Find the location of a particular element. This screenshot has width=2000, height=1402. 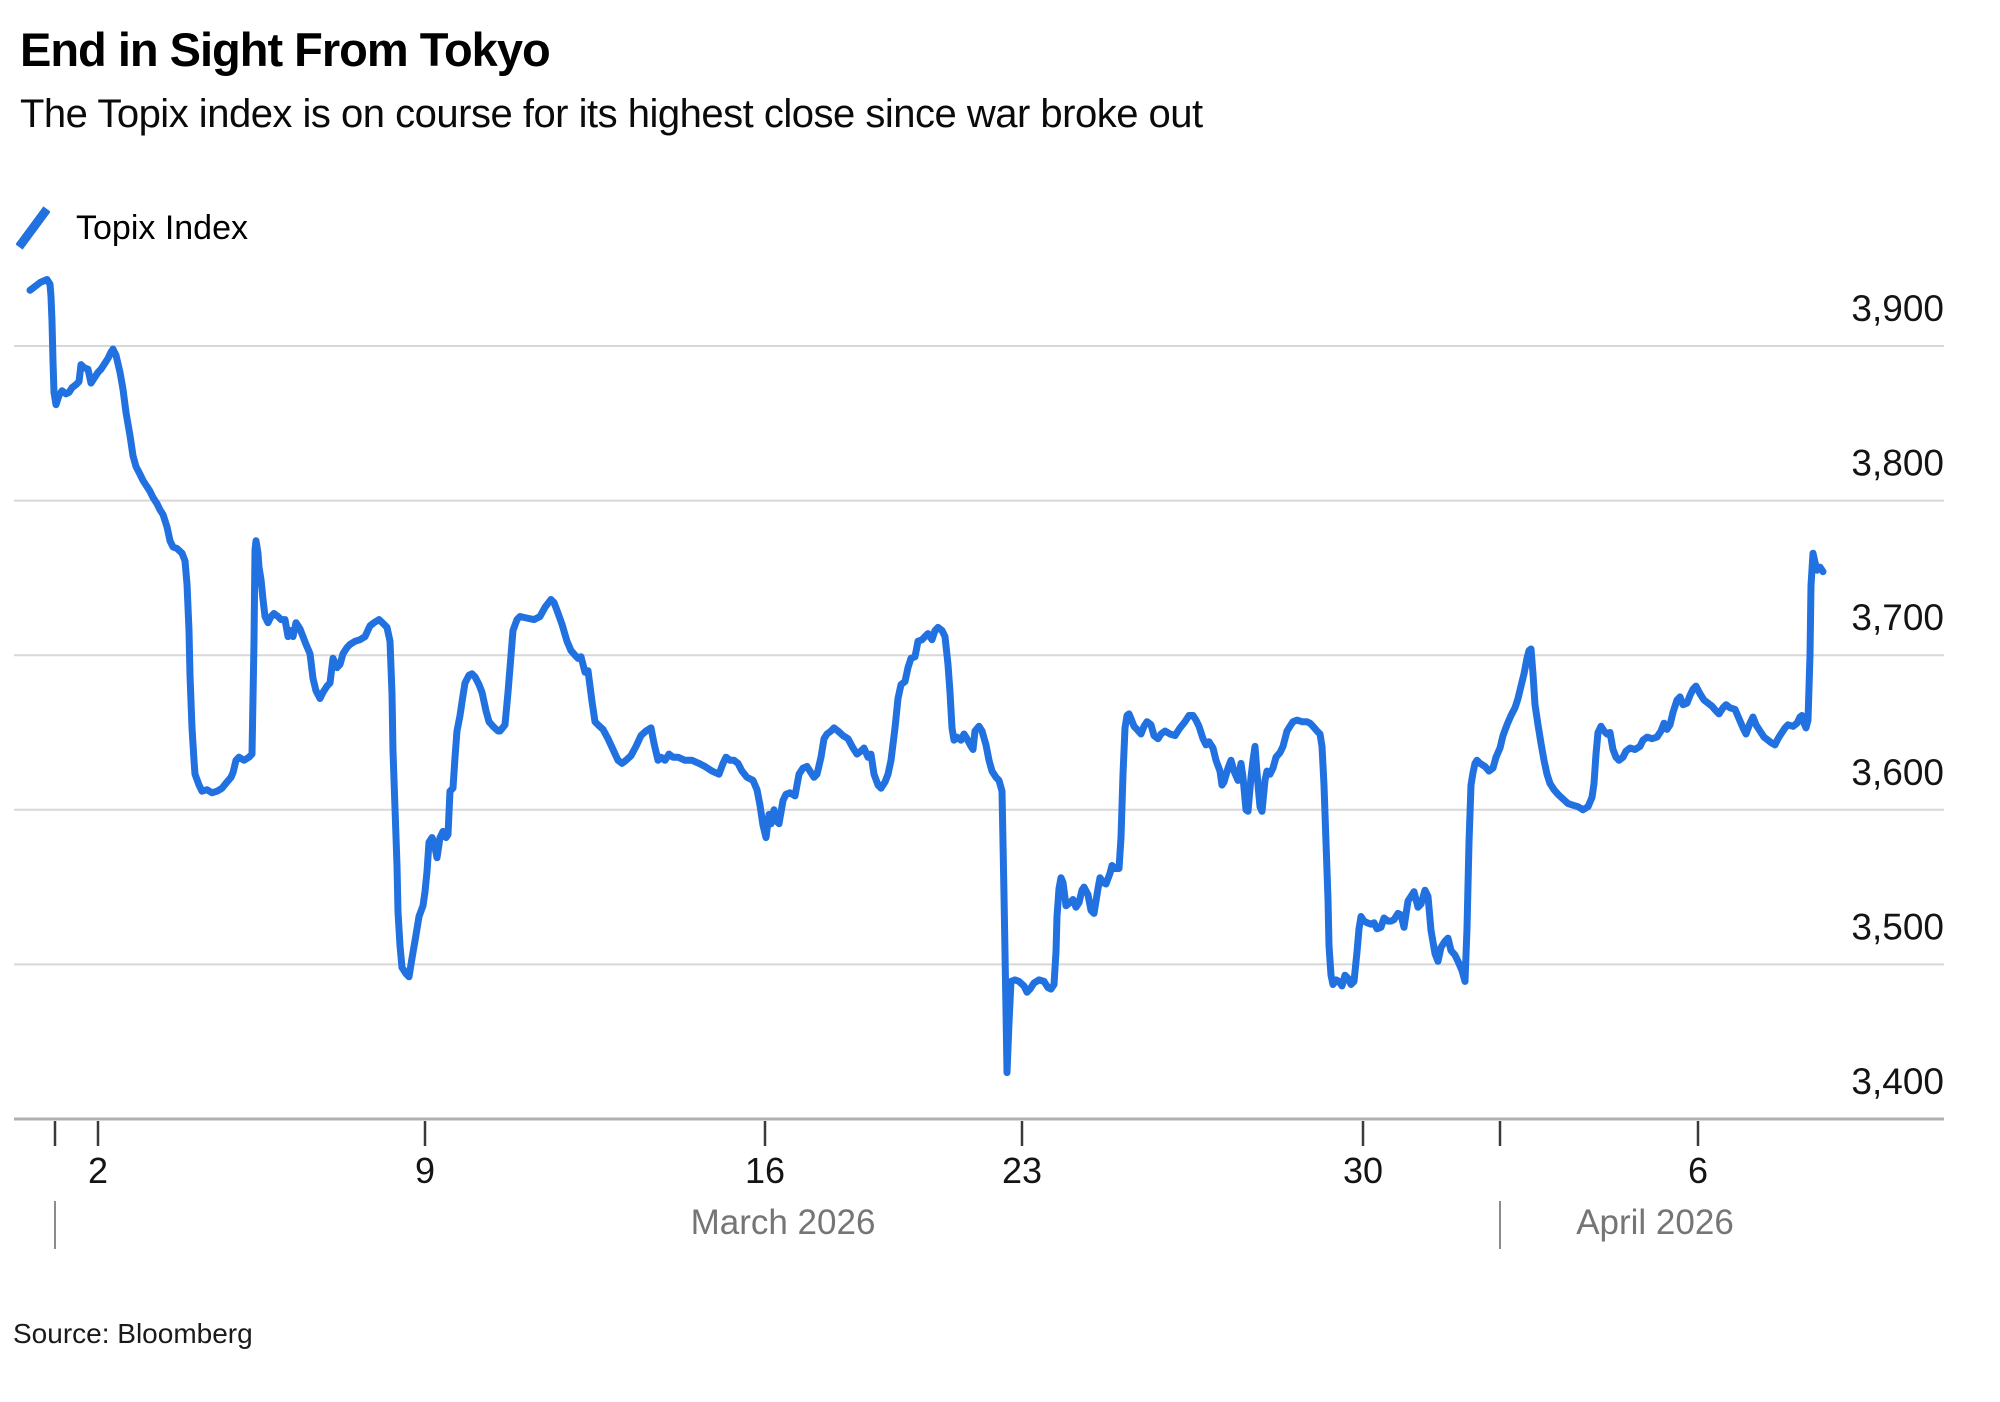

y-axis-label: 3,900 is located at coordinates (1897, 308).